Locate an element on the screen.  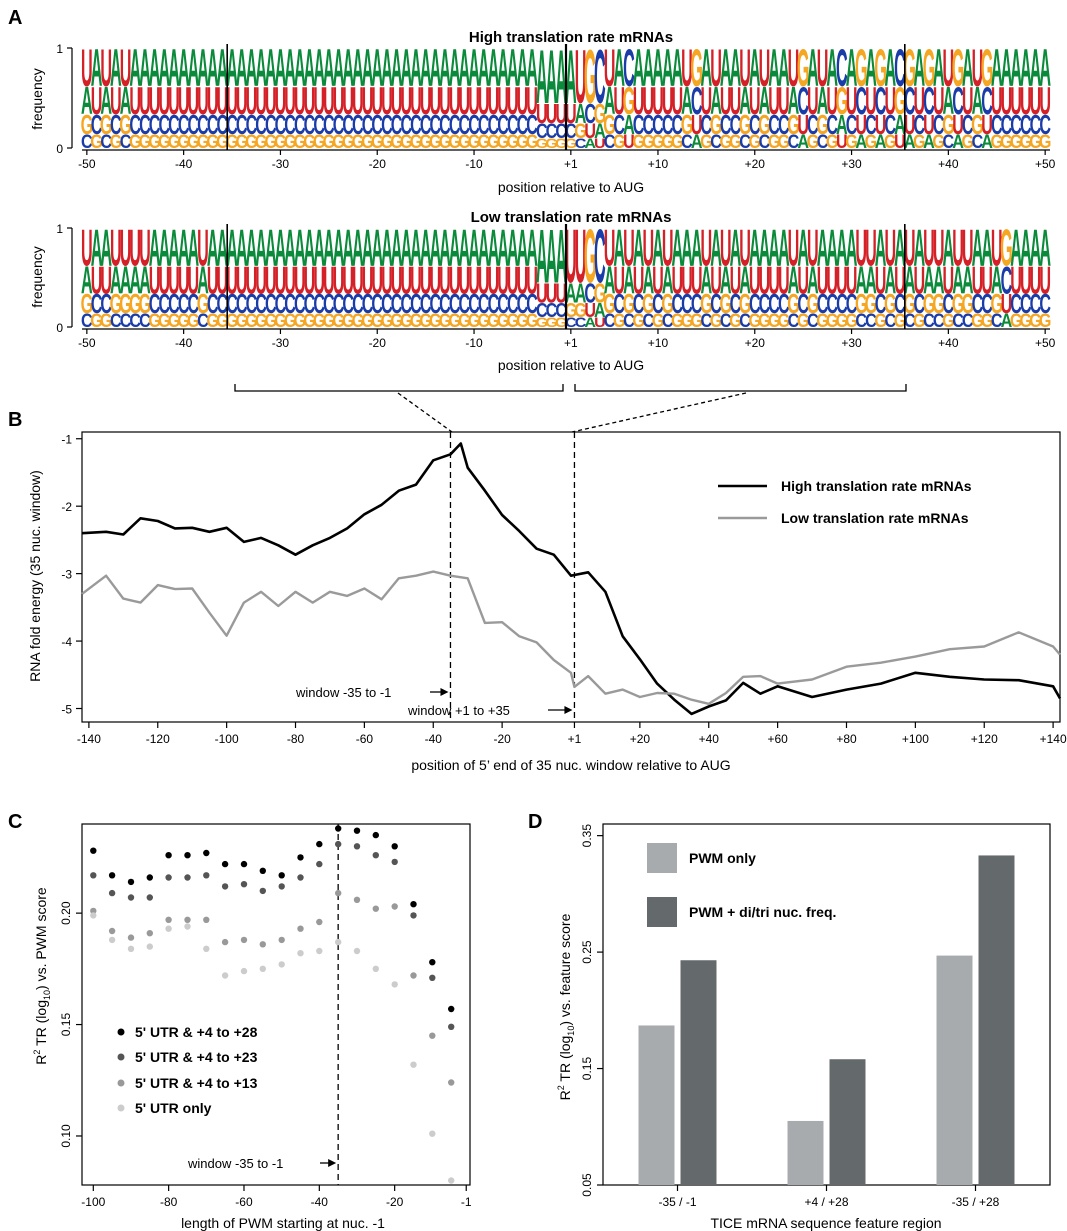
arrow-c-window-head is located at coordinates (332, 1163).